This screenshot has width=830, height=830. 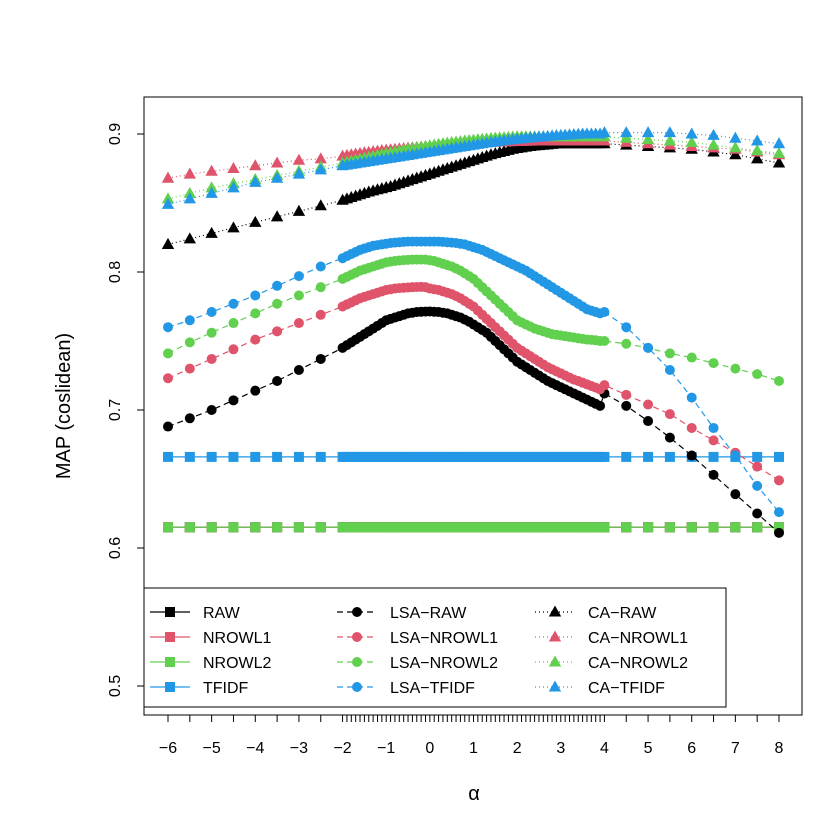 I want to click on series-ca-raw, so click(x=473, y=193).